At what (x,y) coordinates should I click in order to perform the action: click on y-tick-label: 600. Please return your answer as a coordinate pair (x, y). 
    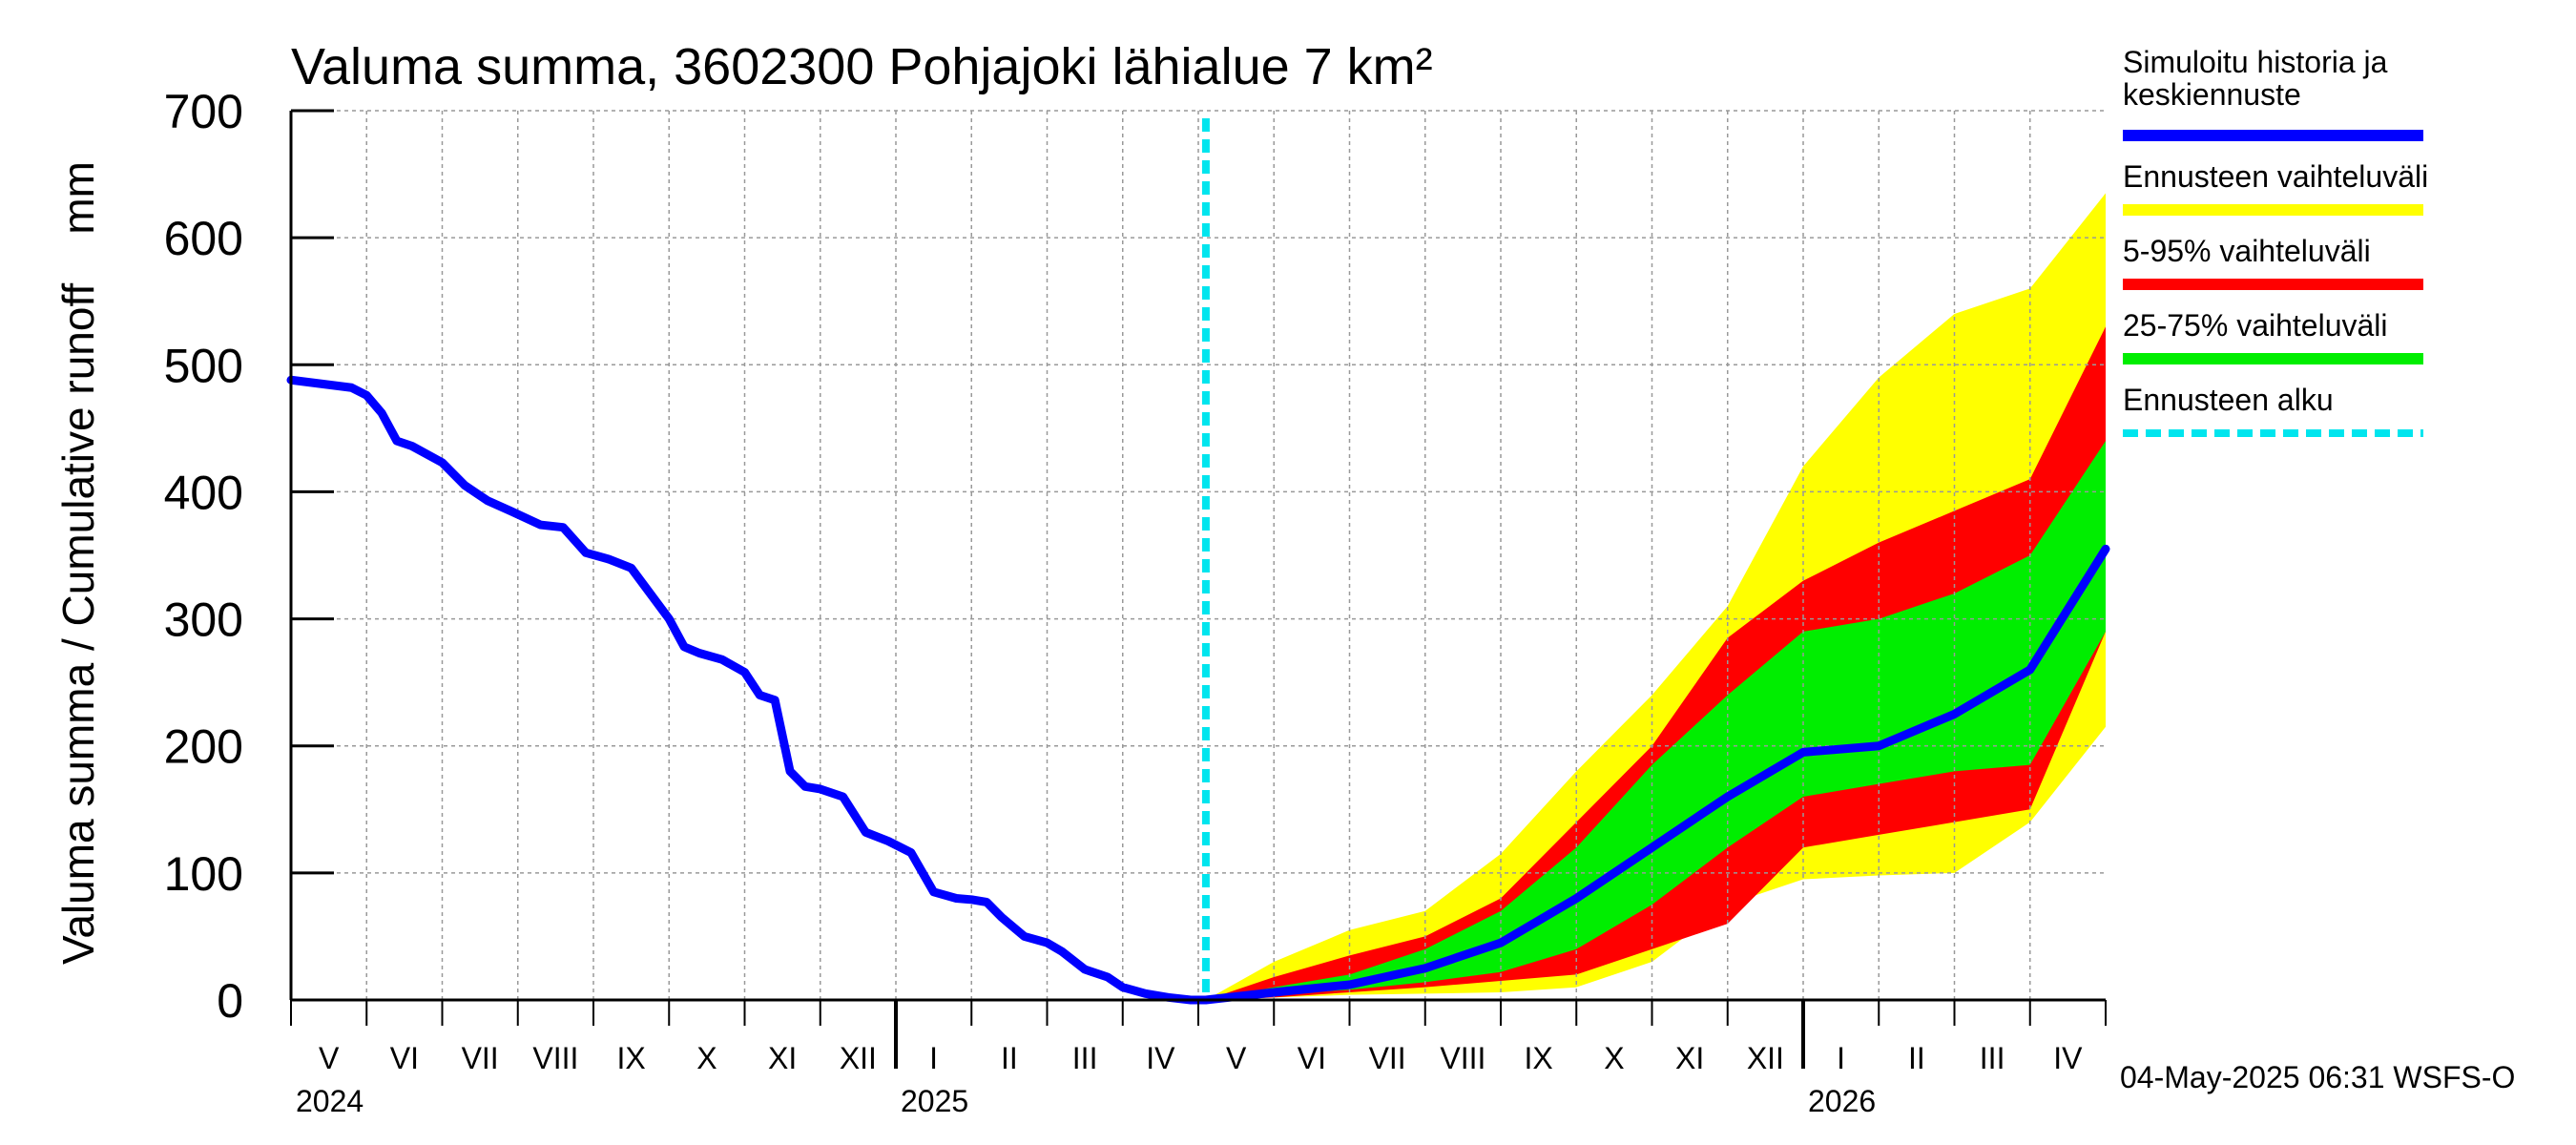
    Looking at the image, I should click on (203, 239).